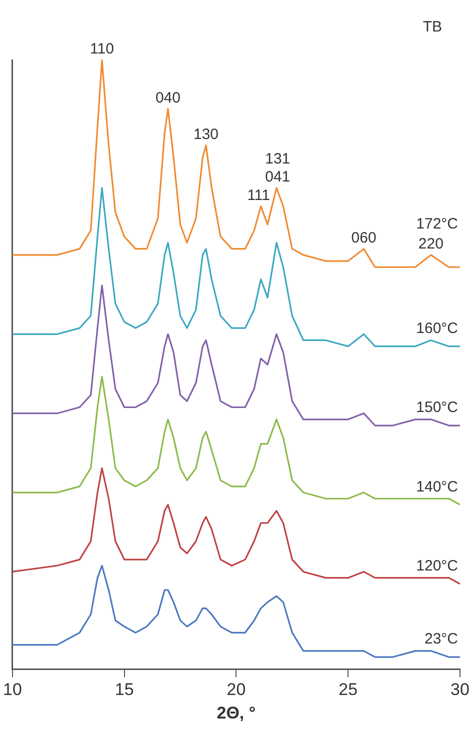  Describe the element at coordinates (437, 407) in the screenshot. I see `series-label: 150°C` at that location.